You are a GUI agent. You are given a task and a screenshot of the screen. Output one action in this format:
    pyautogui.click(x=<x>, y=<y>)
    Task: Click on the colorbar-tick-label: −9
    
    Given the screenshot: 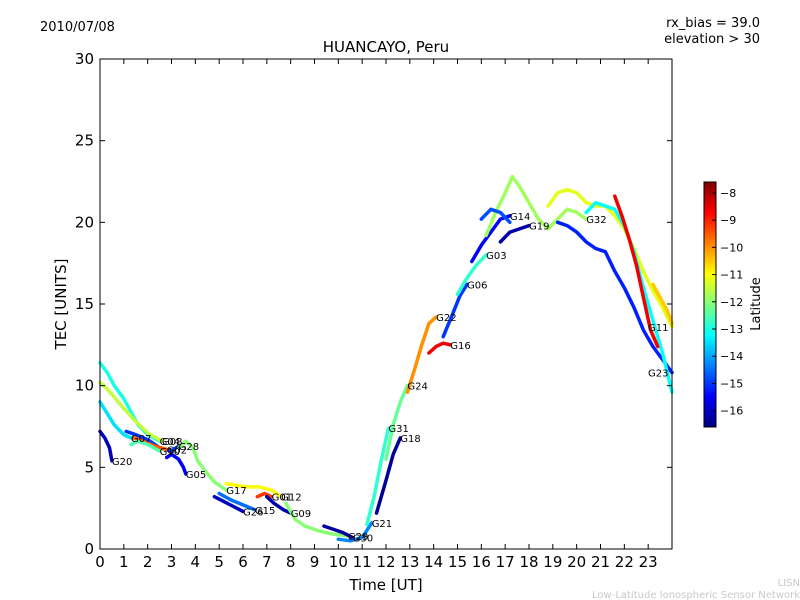 What is the action you would take?
    pyautogui.click(x=728, y=220)
    